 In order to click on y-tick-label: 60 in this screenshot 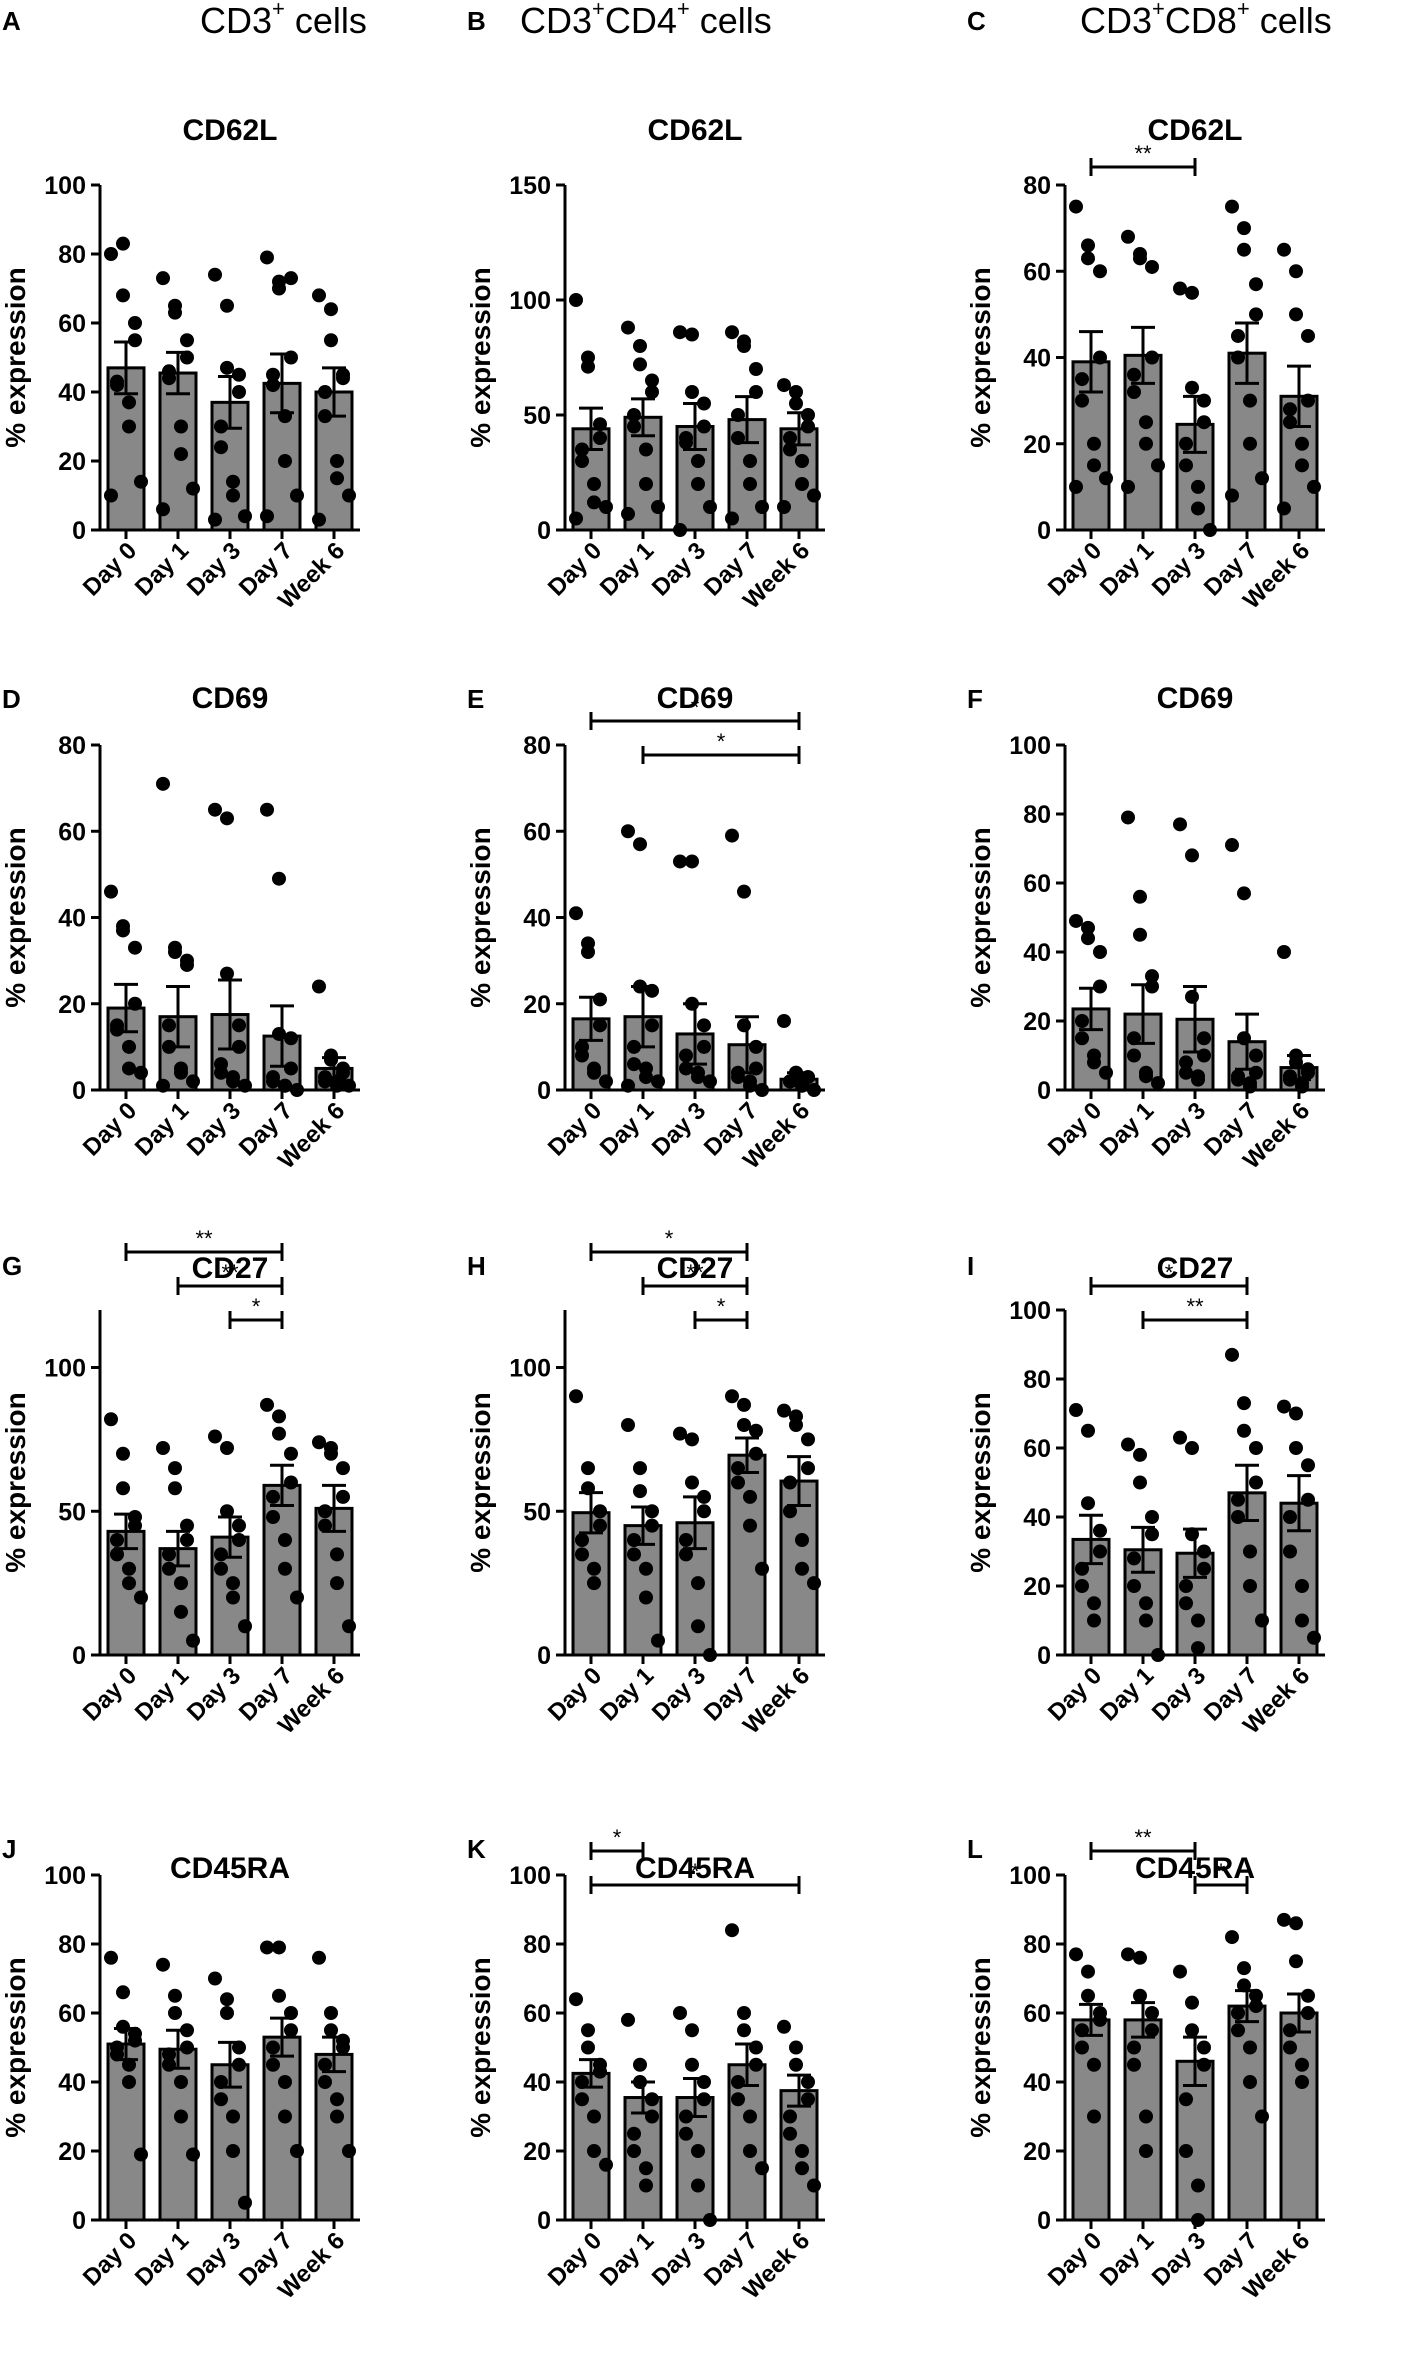, I will do `click(72, 2014)`.